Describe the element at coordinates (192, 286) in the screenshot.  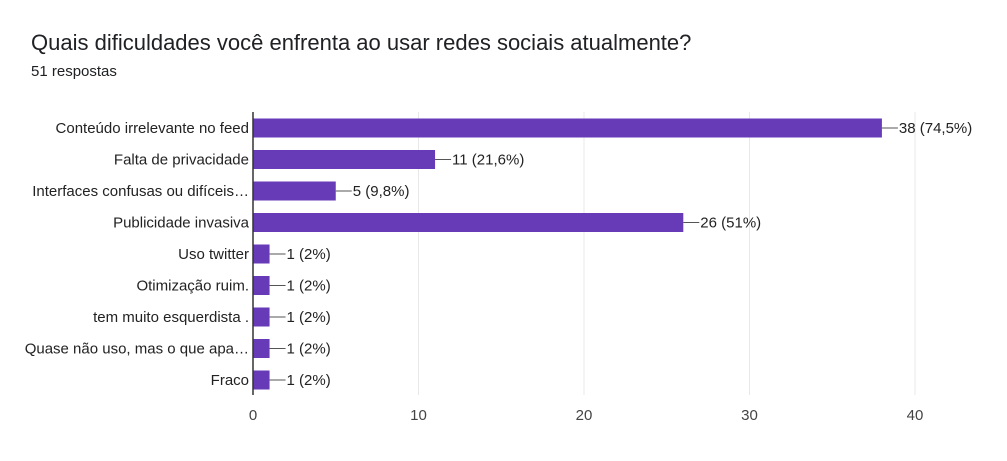
I see `category-label: Otimização ruim.` at that location.